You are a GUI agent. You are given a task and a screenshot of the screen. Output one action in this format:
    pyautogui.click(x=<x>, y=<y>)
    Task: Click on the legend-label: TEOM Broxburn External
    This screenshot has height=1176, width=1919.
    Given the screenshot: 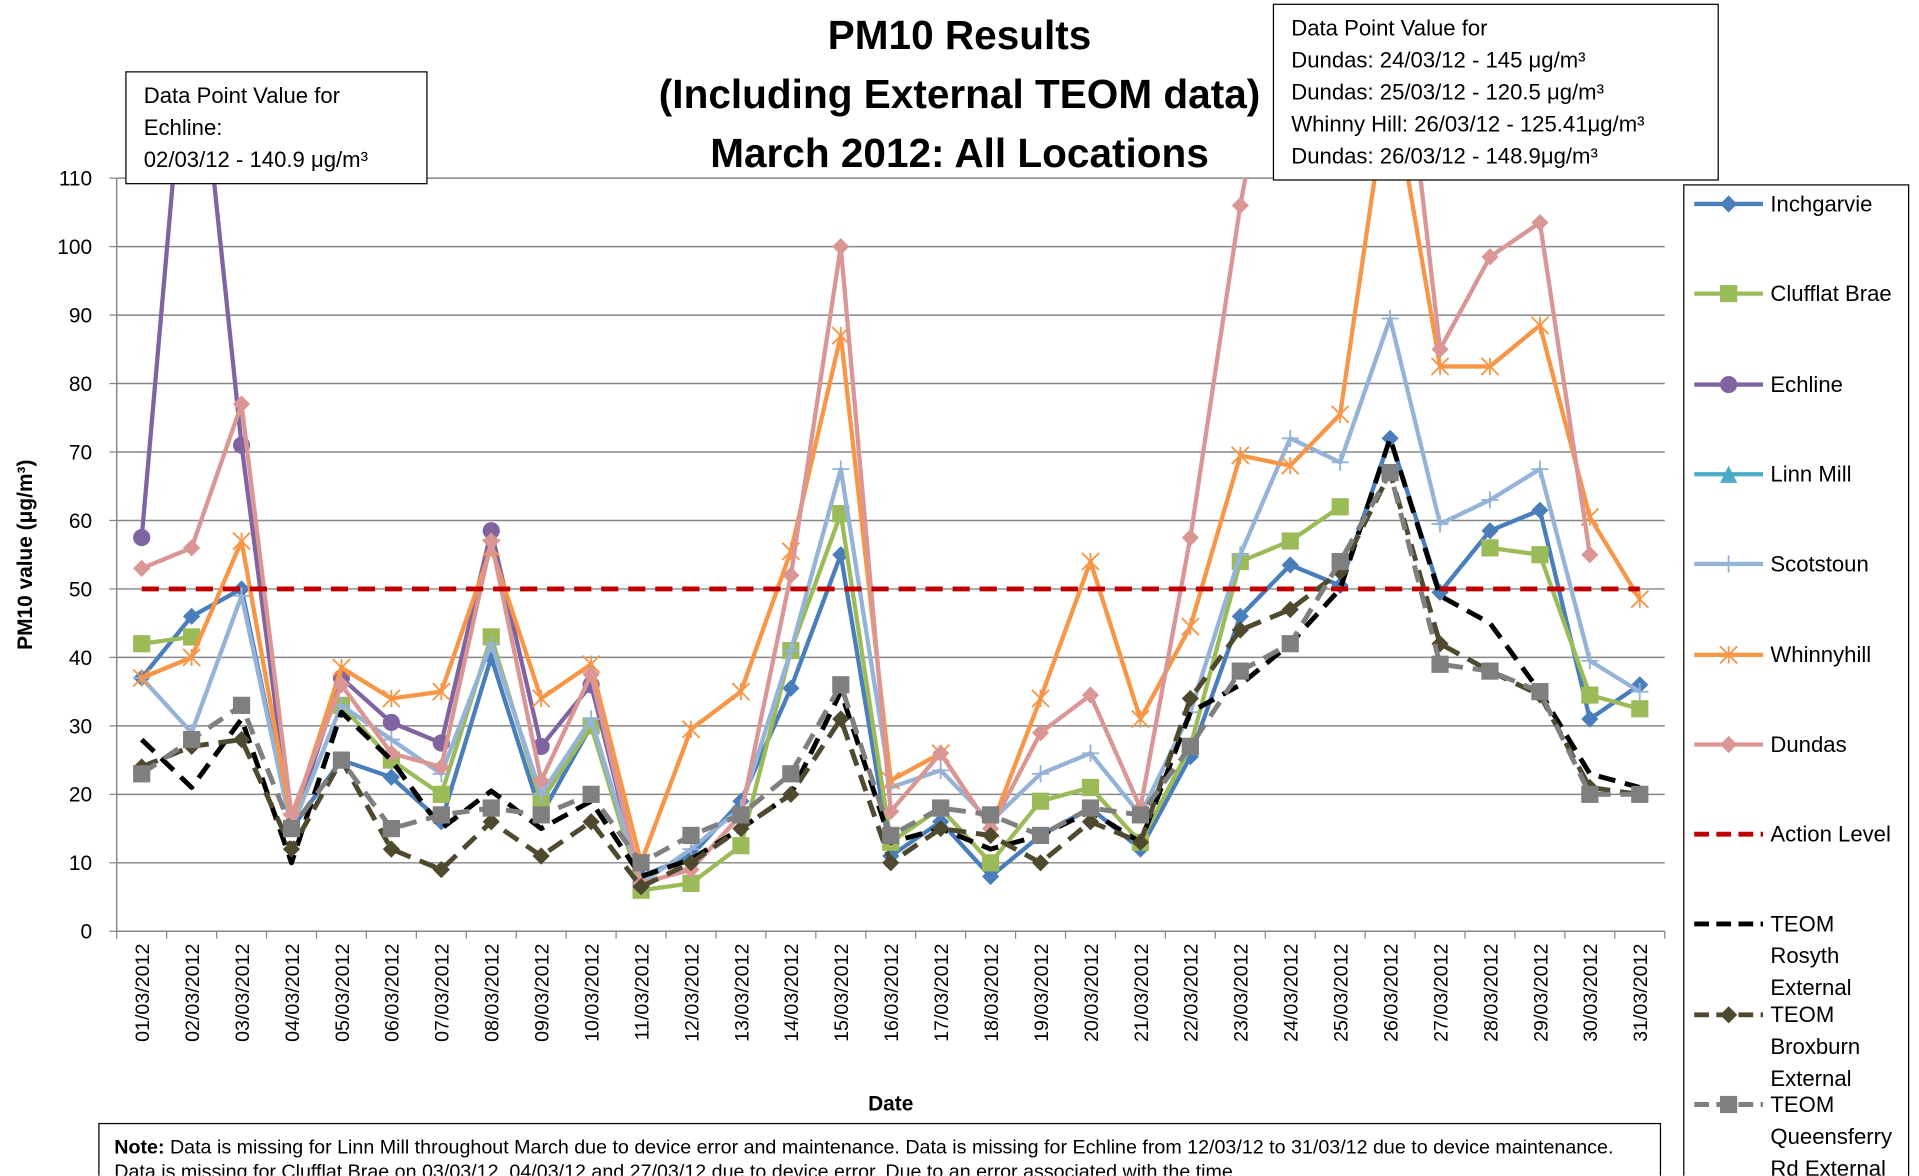 What is the action you would take?
    pyautogui.click(x=1815, y=1046)
    